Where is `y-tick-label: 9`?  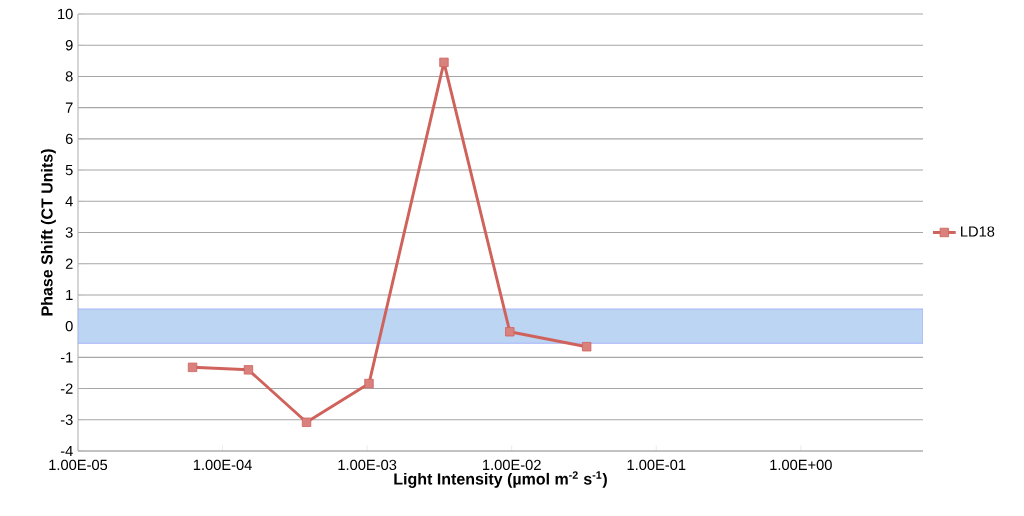 y-tick-label: 9 is located at coordinates (69, 45).